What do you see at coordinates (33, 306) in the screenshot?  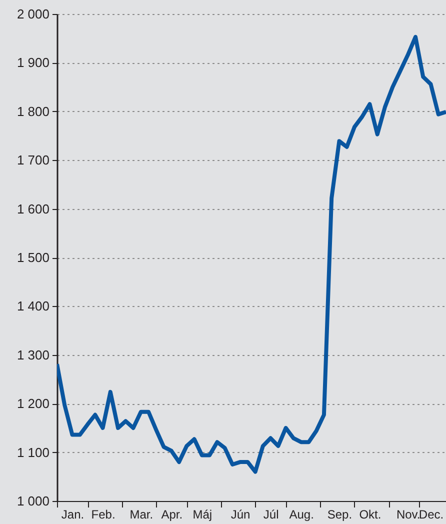 I see `y-tick-label: 1 400` at bounding box center [33, 306].